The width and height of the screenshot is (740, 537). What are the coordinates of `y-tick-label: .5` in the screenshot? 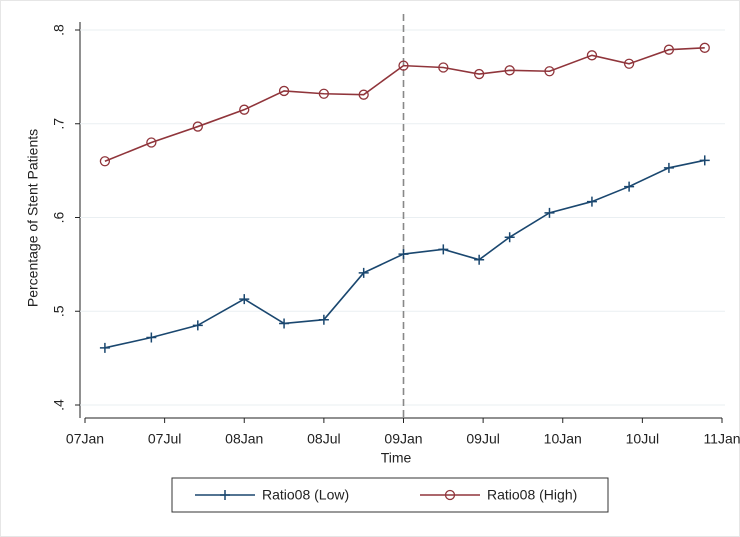 It's located at (59, 311).